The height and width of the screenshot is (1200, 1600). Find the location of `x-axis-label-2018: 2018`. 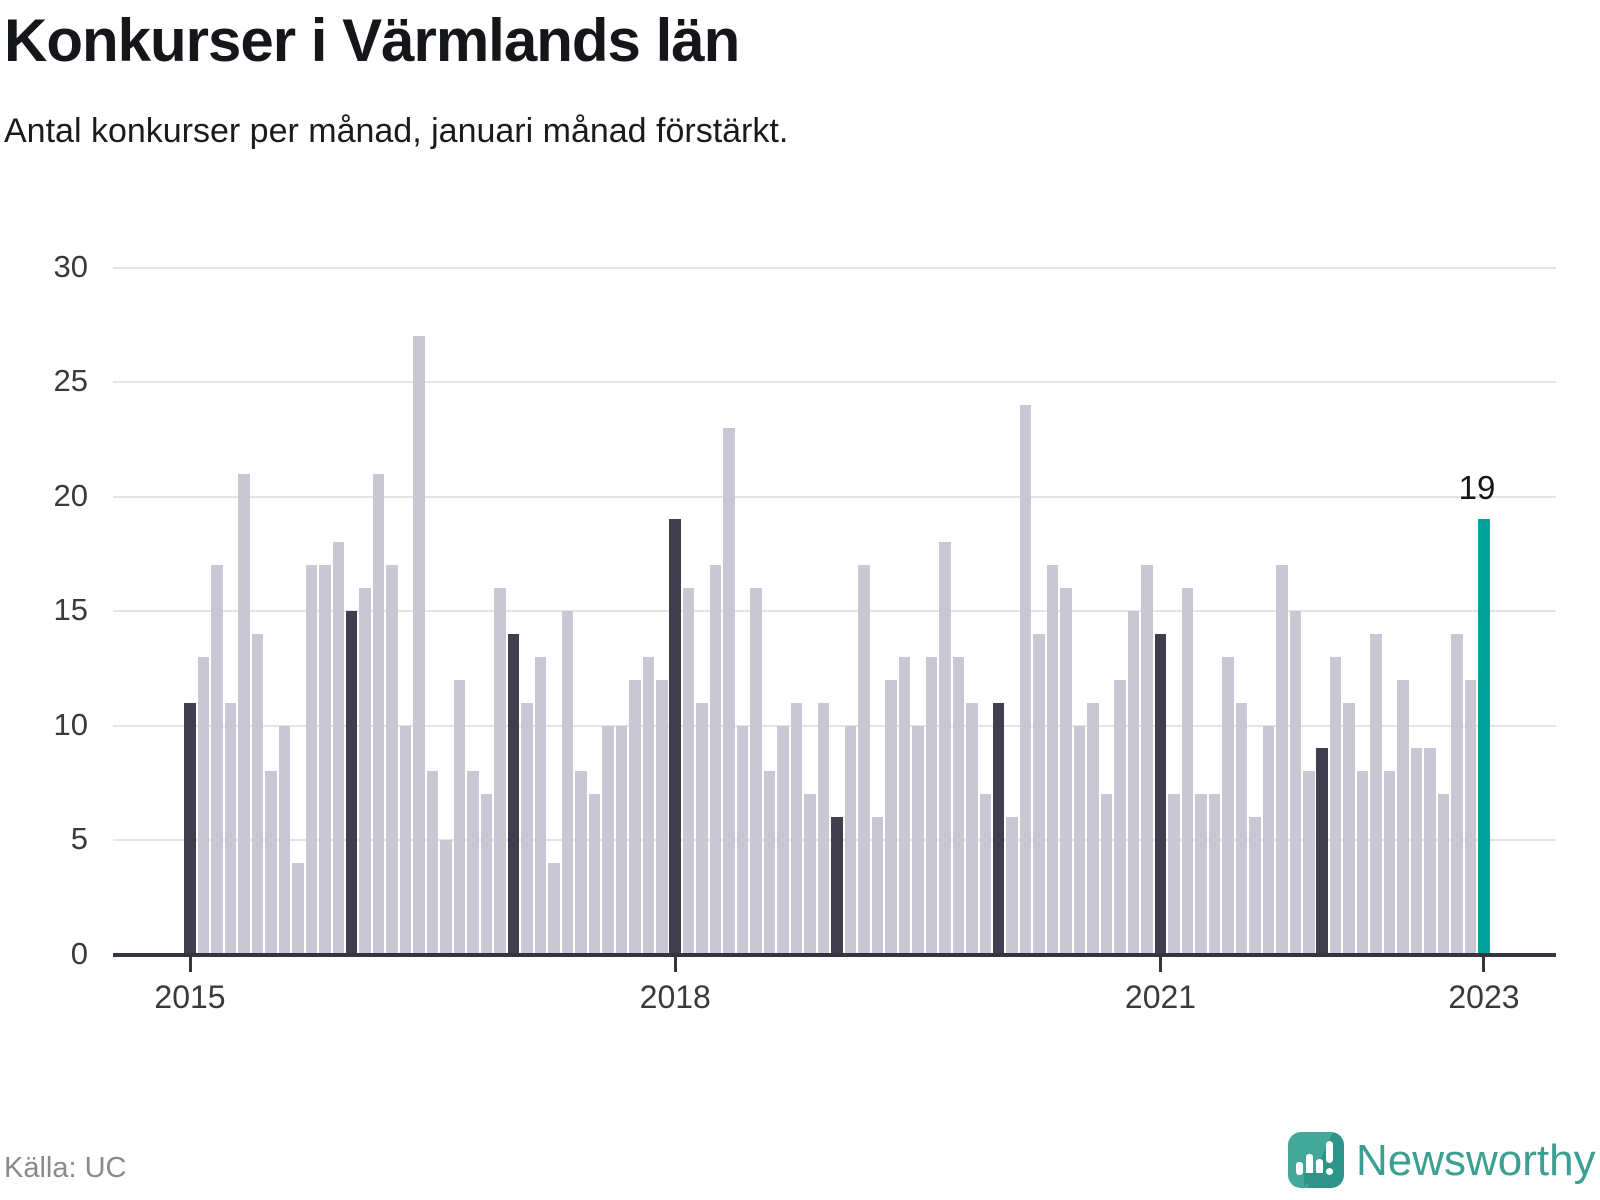

x-axis-label-2018: 2018 is located at coordinates (675, 996).